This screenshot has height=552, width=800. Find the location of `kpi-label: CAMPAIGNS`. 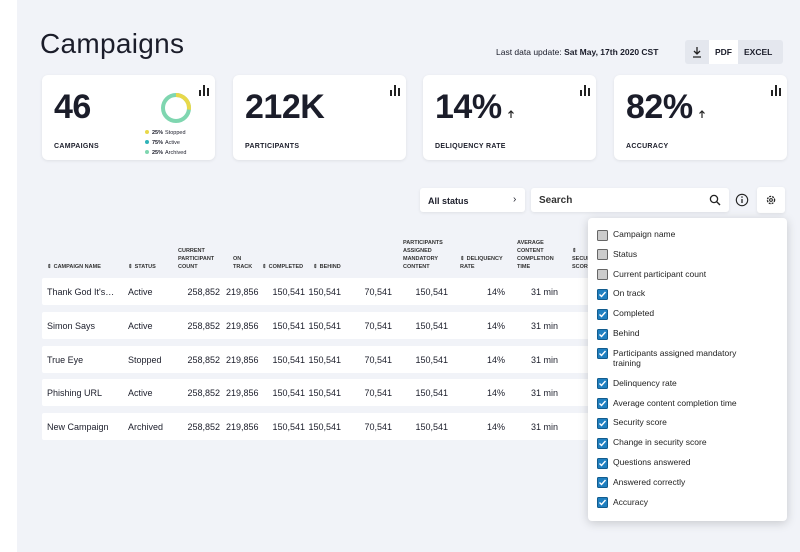

kpi-label: CAMPAIGNS is located at coordinates (76, 146).